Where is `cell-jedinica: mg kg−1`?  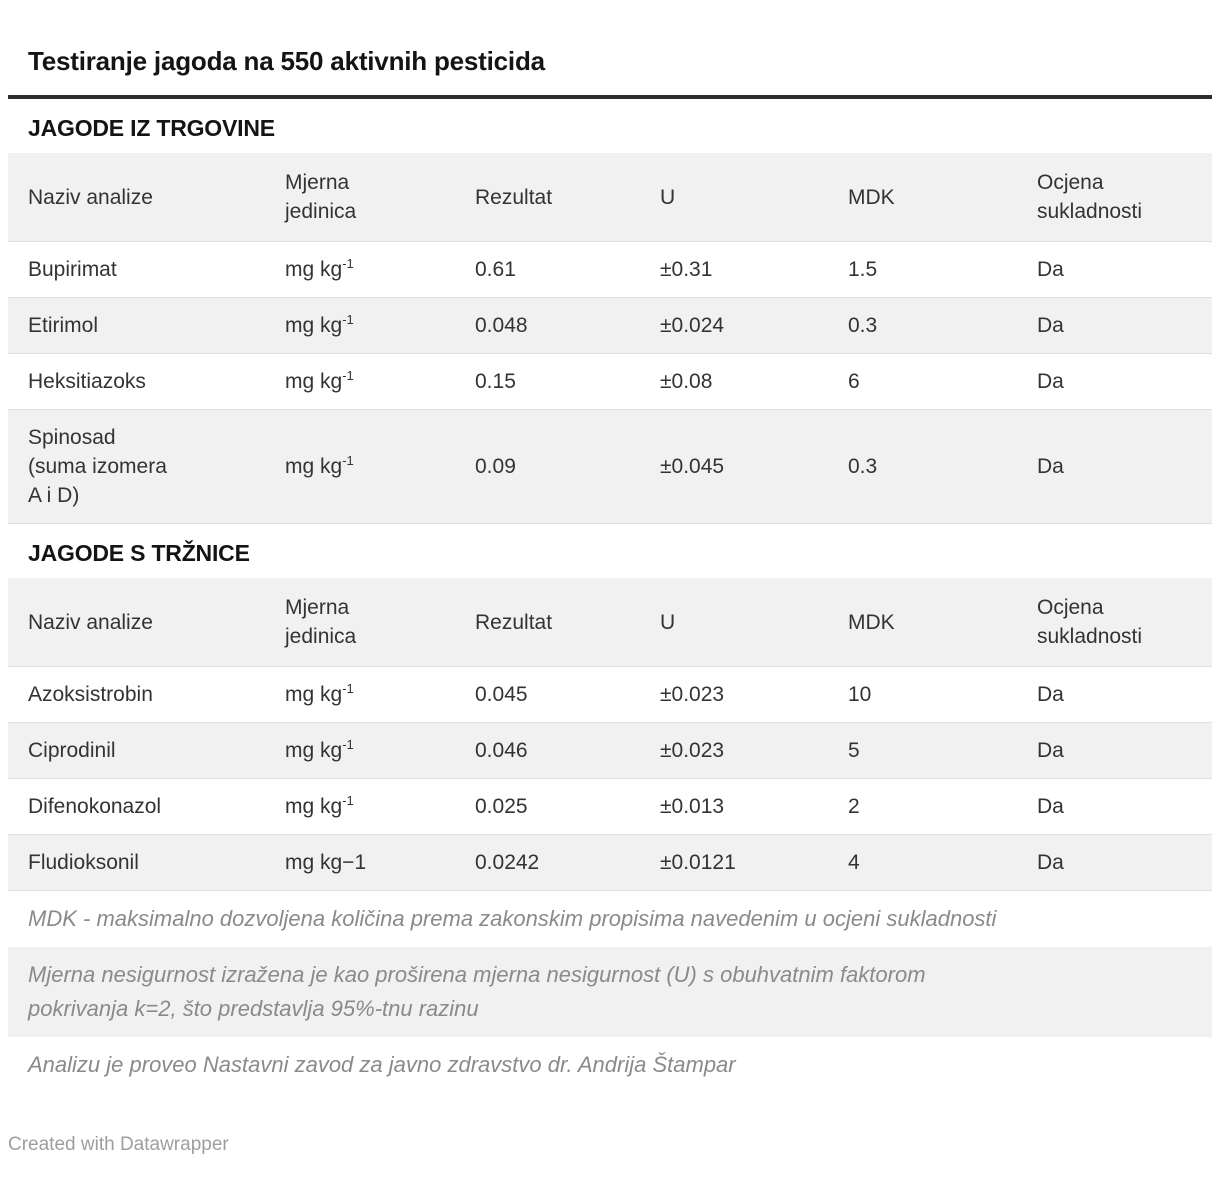 cell-jedinica: mg kg−1 is located at coordinates (360, 863).